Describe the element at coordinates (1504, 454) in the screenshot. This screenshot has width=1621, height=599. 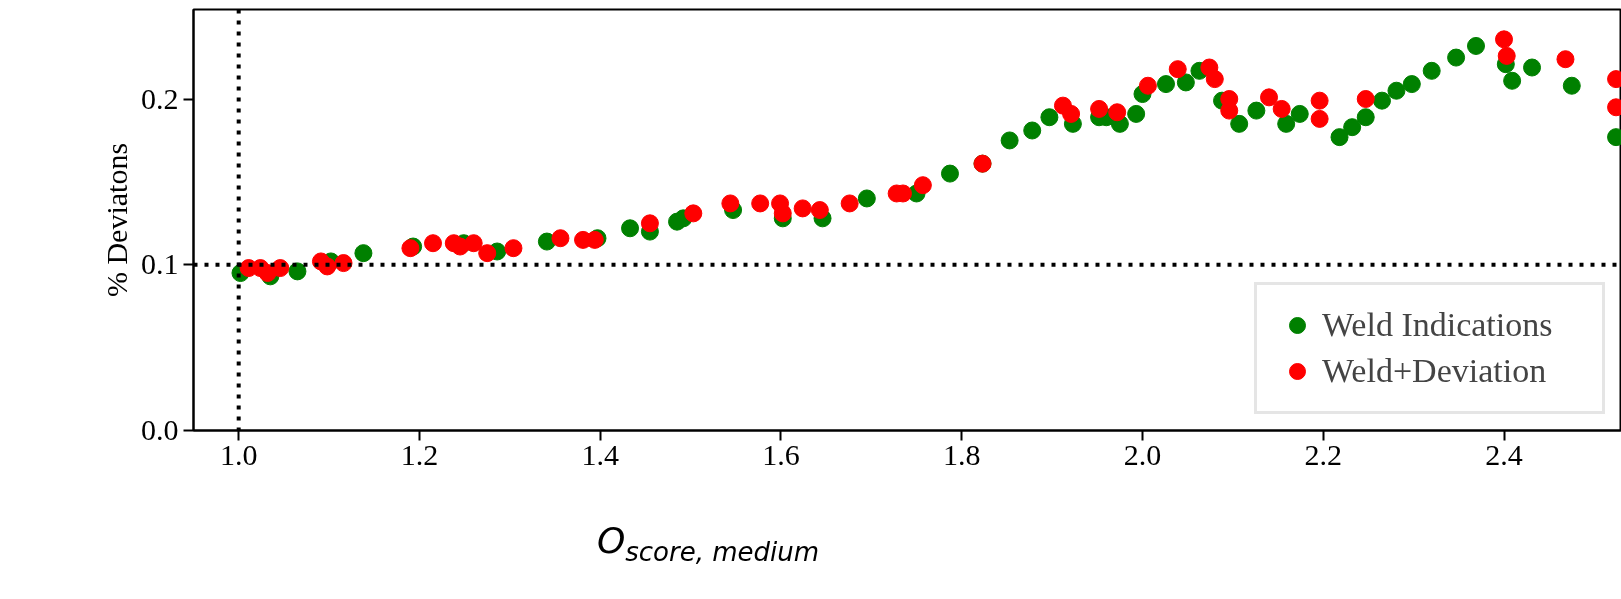
I see `x-tick-label: 2.4` at that location.